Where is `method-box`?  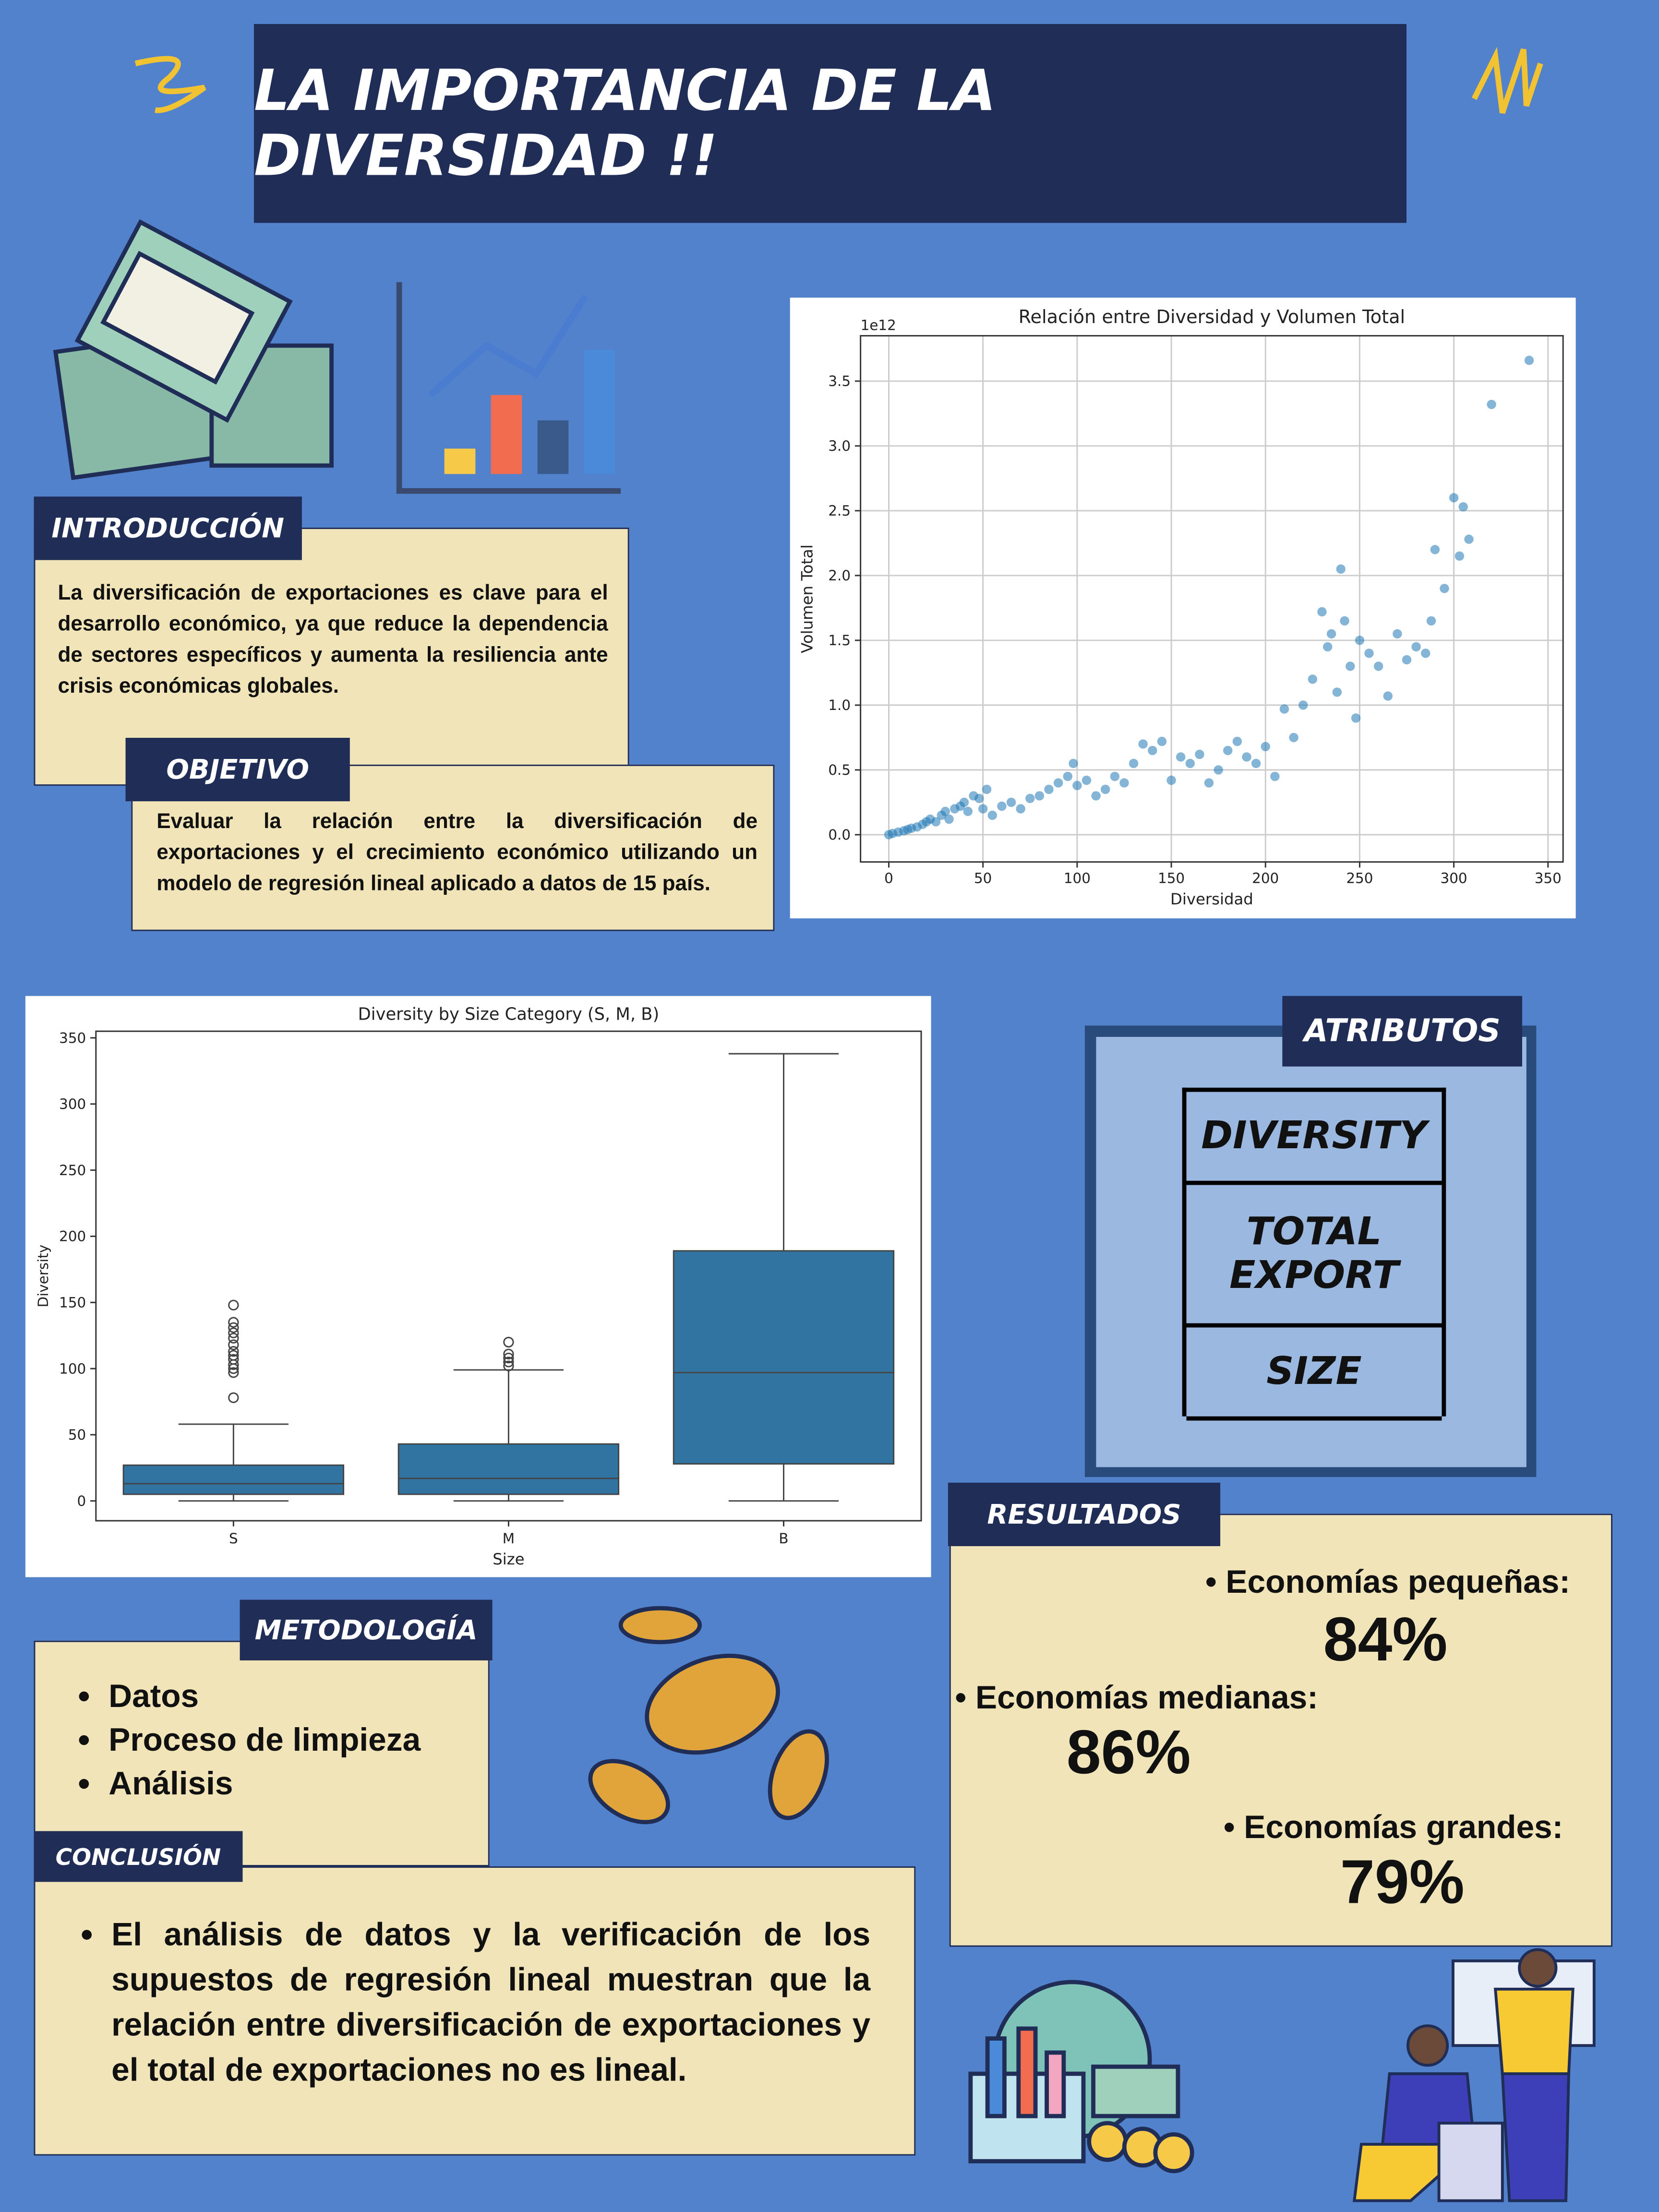
method-box is located at coordinates (262, 1753).